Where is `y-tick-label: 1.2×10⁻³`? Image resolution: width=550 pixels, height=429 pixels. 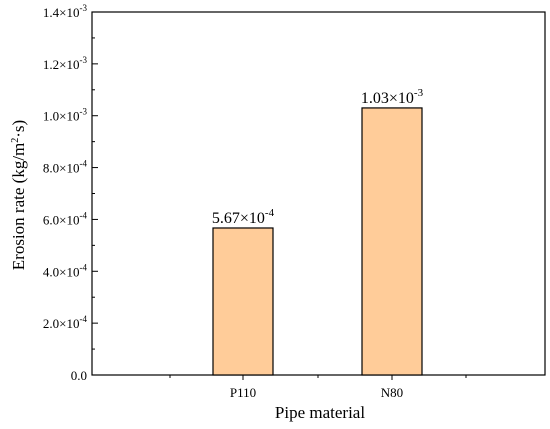
y-tick-label: 1.2×10⁻³ is located at coordinates (65, 63).